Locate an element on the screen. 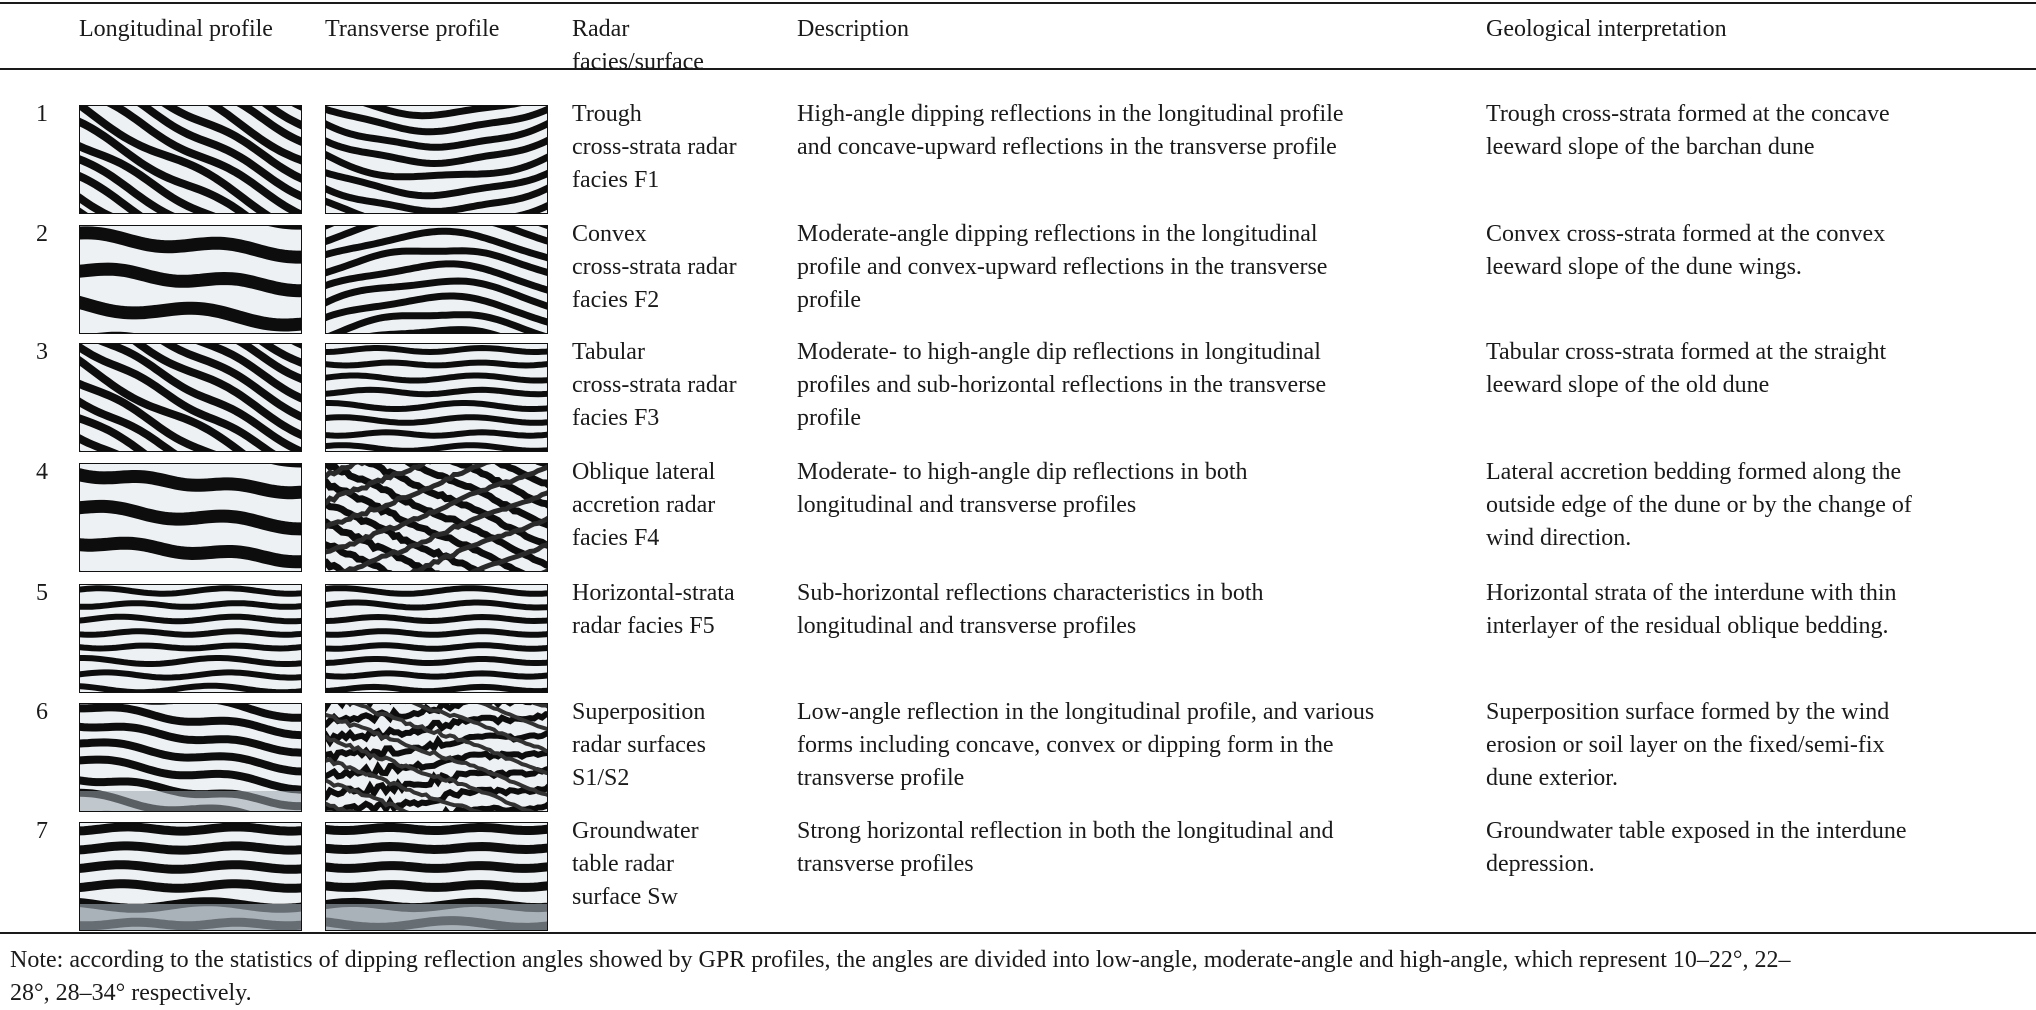 The image size is (2036, 1010). radar-facies-cell-line: accretion radar is located at coordinates (644, 505).